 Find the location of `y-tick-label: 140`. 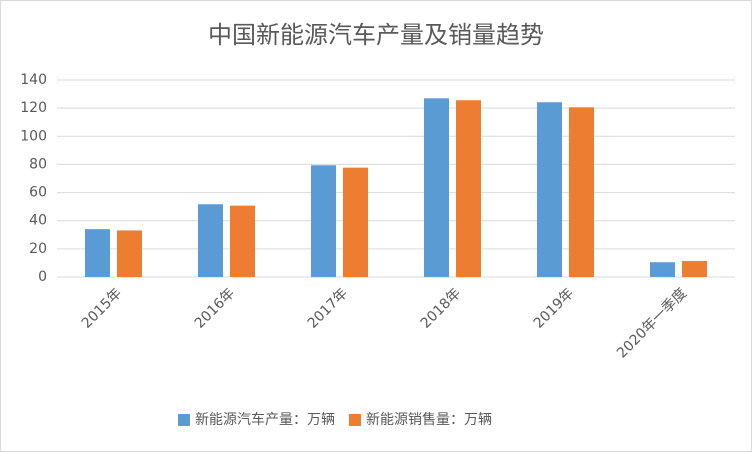

y-tick-label: 140 is located at coordinates (33, 80).